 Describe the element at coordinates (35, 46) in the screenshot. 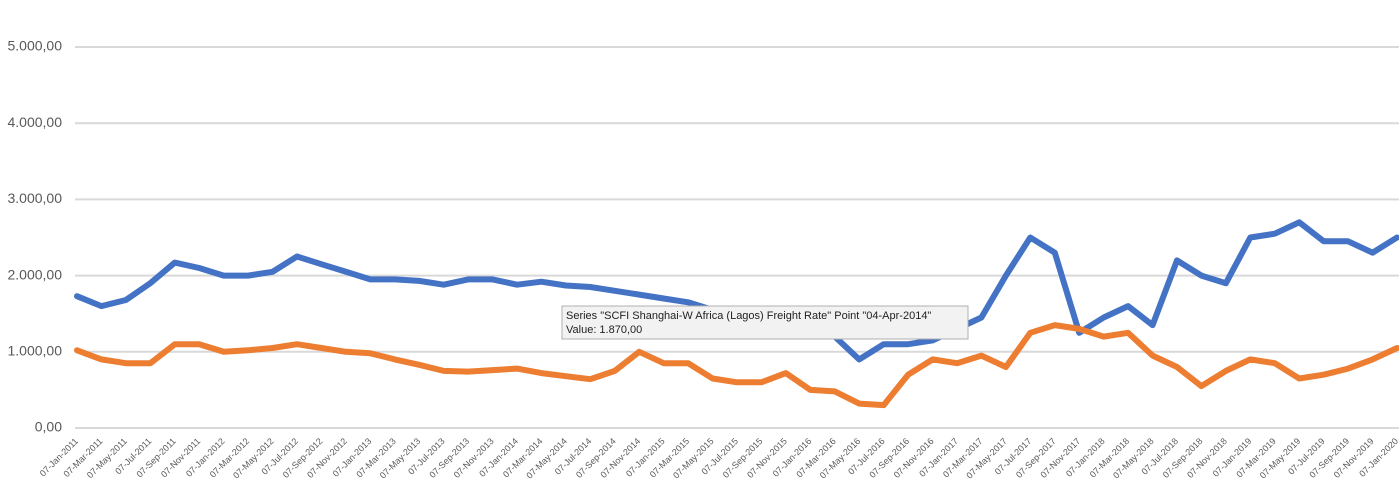

I see `y-tick-label: 5.000,00` at that location.